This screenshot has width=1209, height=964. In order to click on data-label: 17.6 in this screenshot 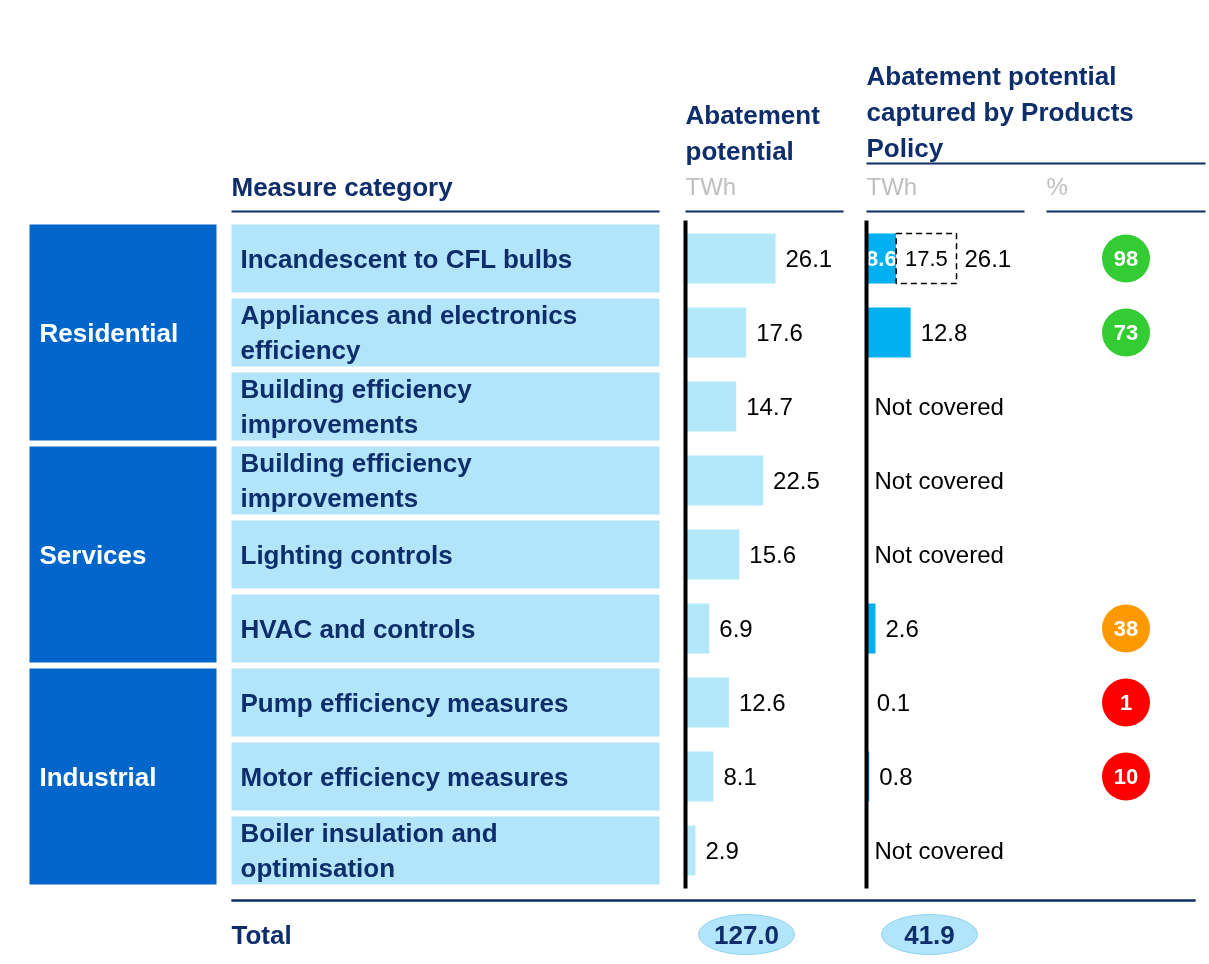, I will do `click(779, 332)`.